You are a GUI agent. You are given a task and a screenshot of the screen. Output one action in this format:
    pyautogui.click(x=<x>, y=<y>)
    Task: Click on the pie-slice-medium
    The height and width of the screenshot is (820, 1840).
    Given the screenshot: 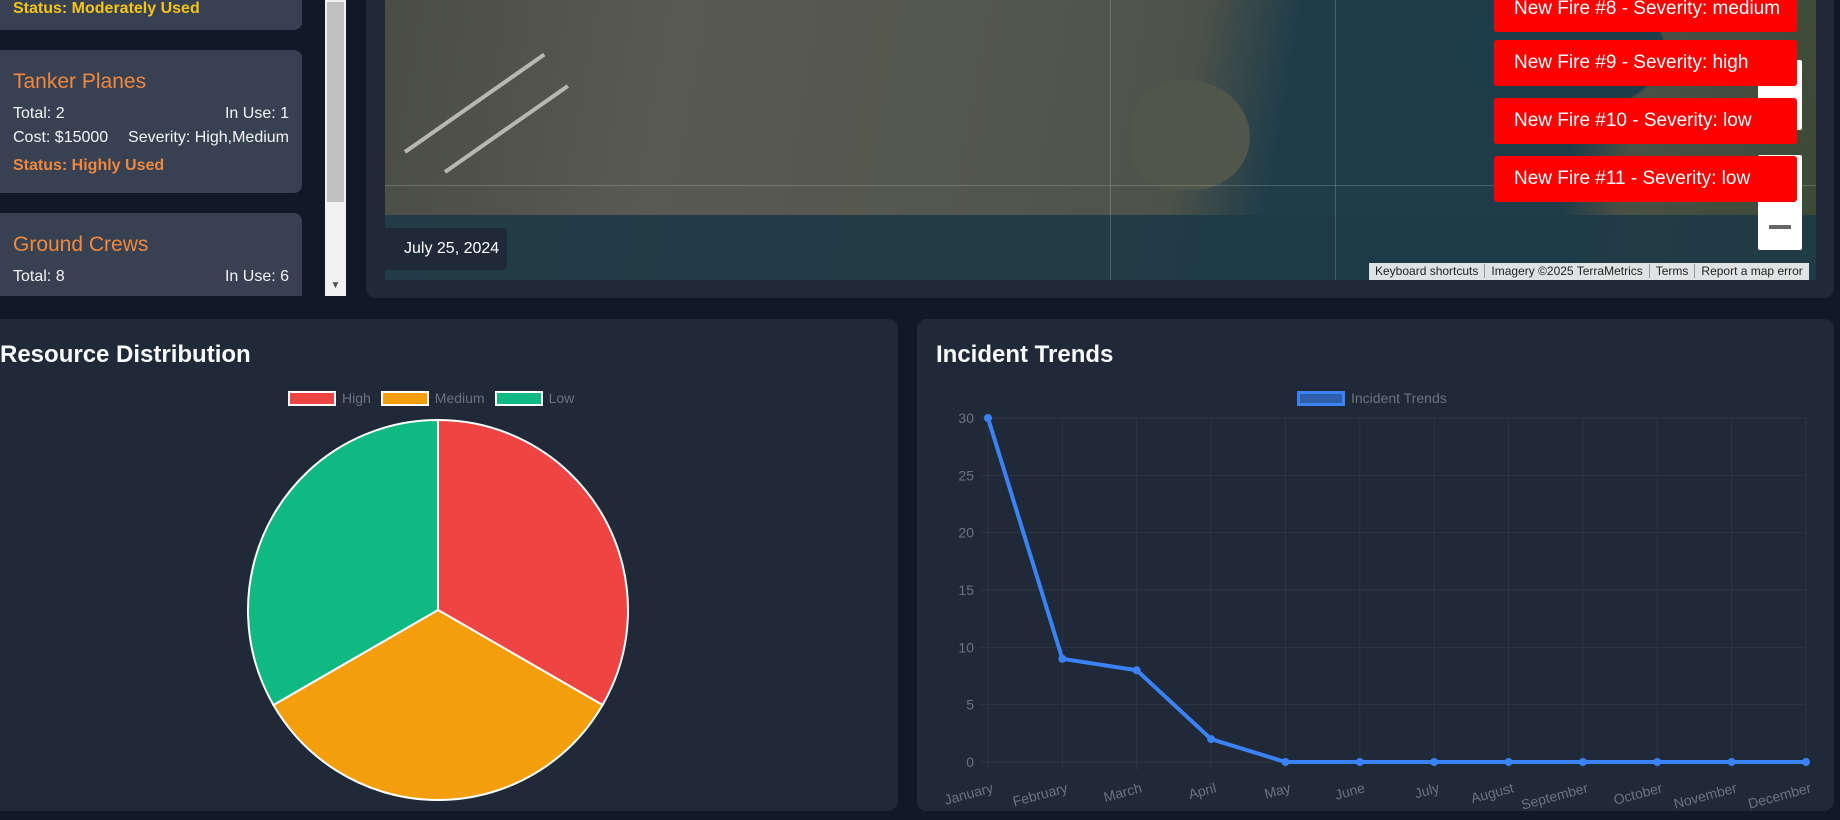 What is the action you would take?
    pyautogui.click(x=438, y=704)
    